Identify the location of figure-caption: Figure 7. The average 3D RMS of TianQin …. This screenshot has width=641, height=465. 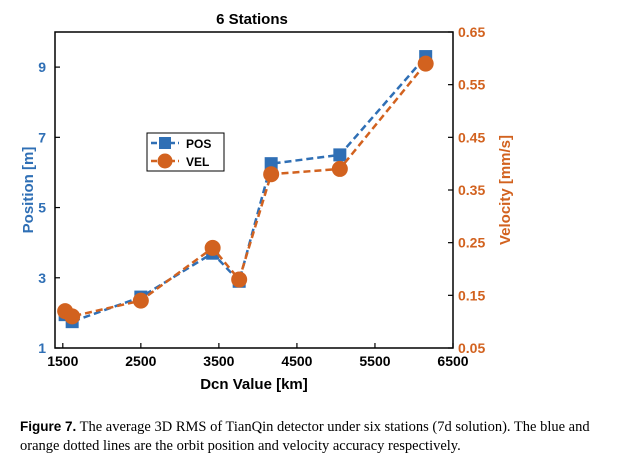
(326, 436).